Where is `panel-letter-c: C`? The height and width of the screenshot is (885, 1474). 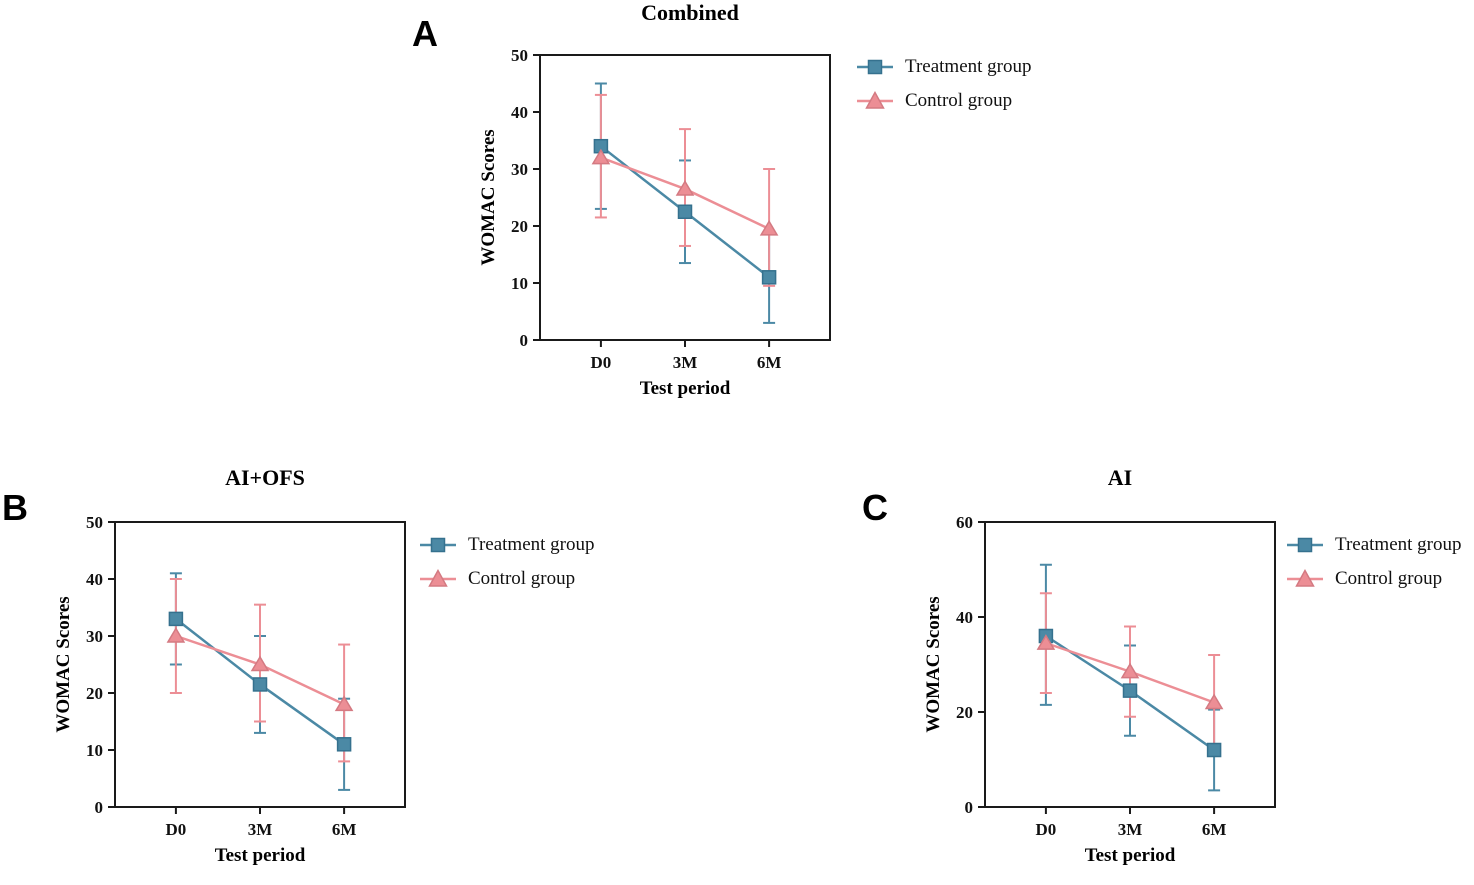 panel-letter-c: C is located at coordinates (875, 507).